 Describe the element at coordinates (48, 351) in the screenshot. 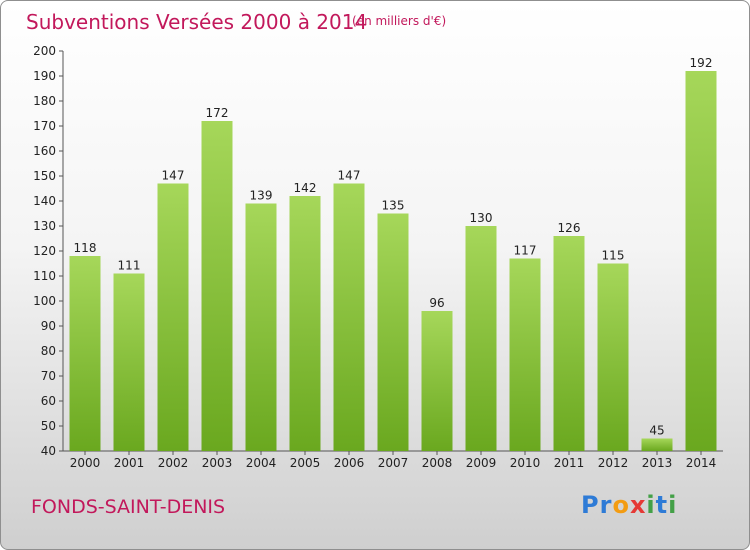

I see `y-tick-label: 80` at that location.